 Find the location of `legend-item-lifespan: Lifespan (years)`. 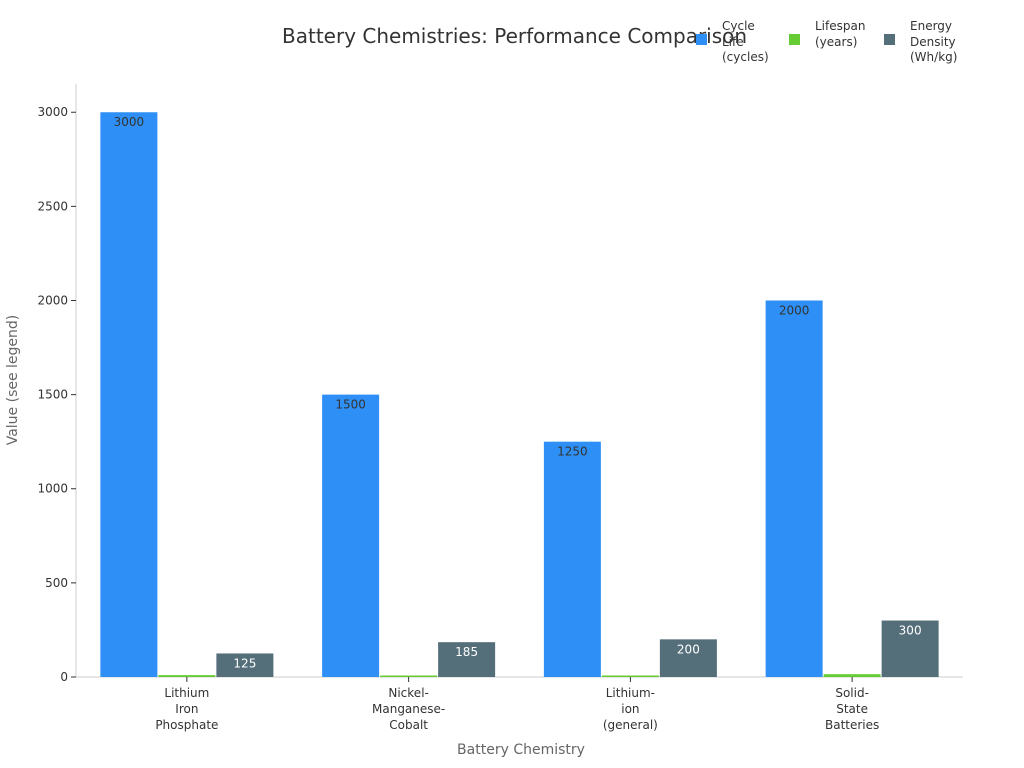

legend-item-lifespan: Lifespan (years) is located at coordinates (827, 34).